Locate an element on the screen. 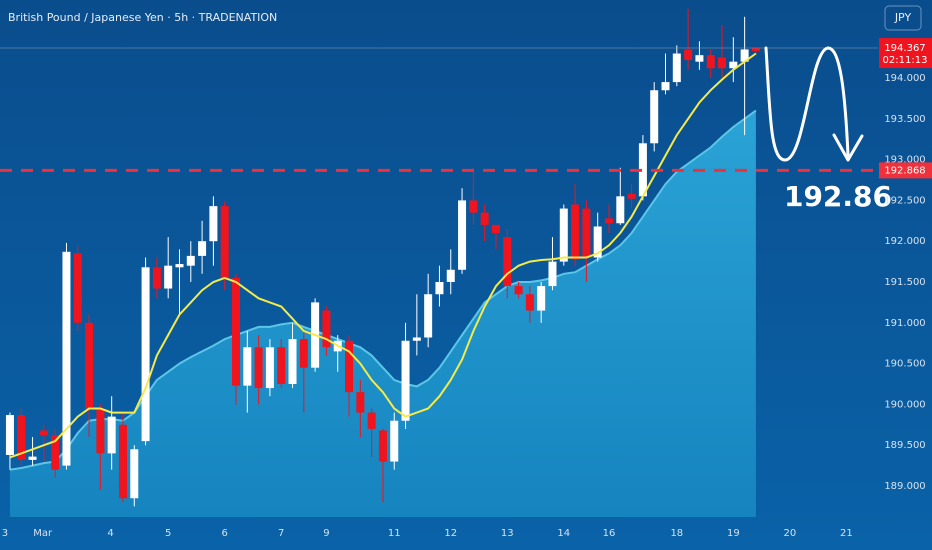 Image resolution: width=932 pixels, height=550 pixels. x-tick-label: 18 is located at coordinates (676, 533).